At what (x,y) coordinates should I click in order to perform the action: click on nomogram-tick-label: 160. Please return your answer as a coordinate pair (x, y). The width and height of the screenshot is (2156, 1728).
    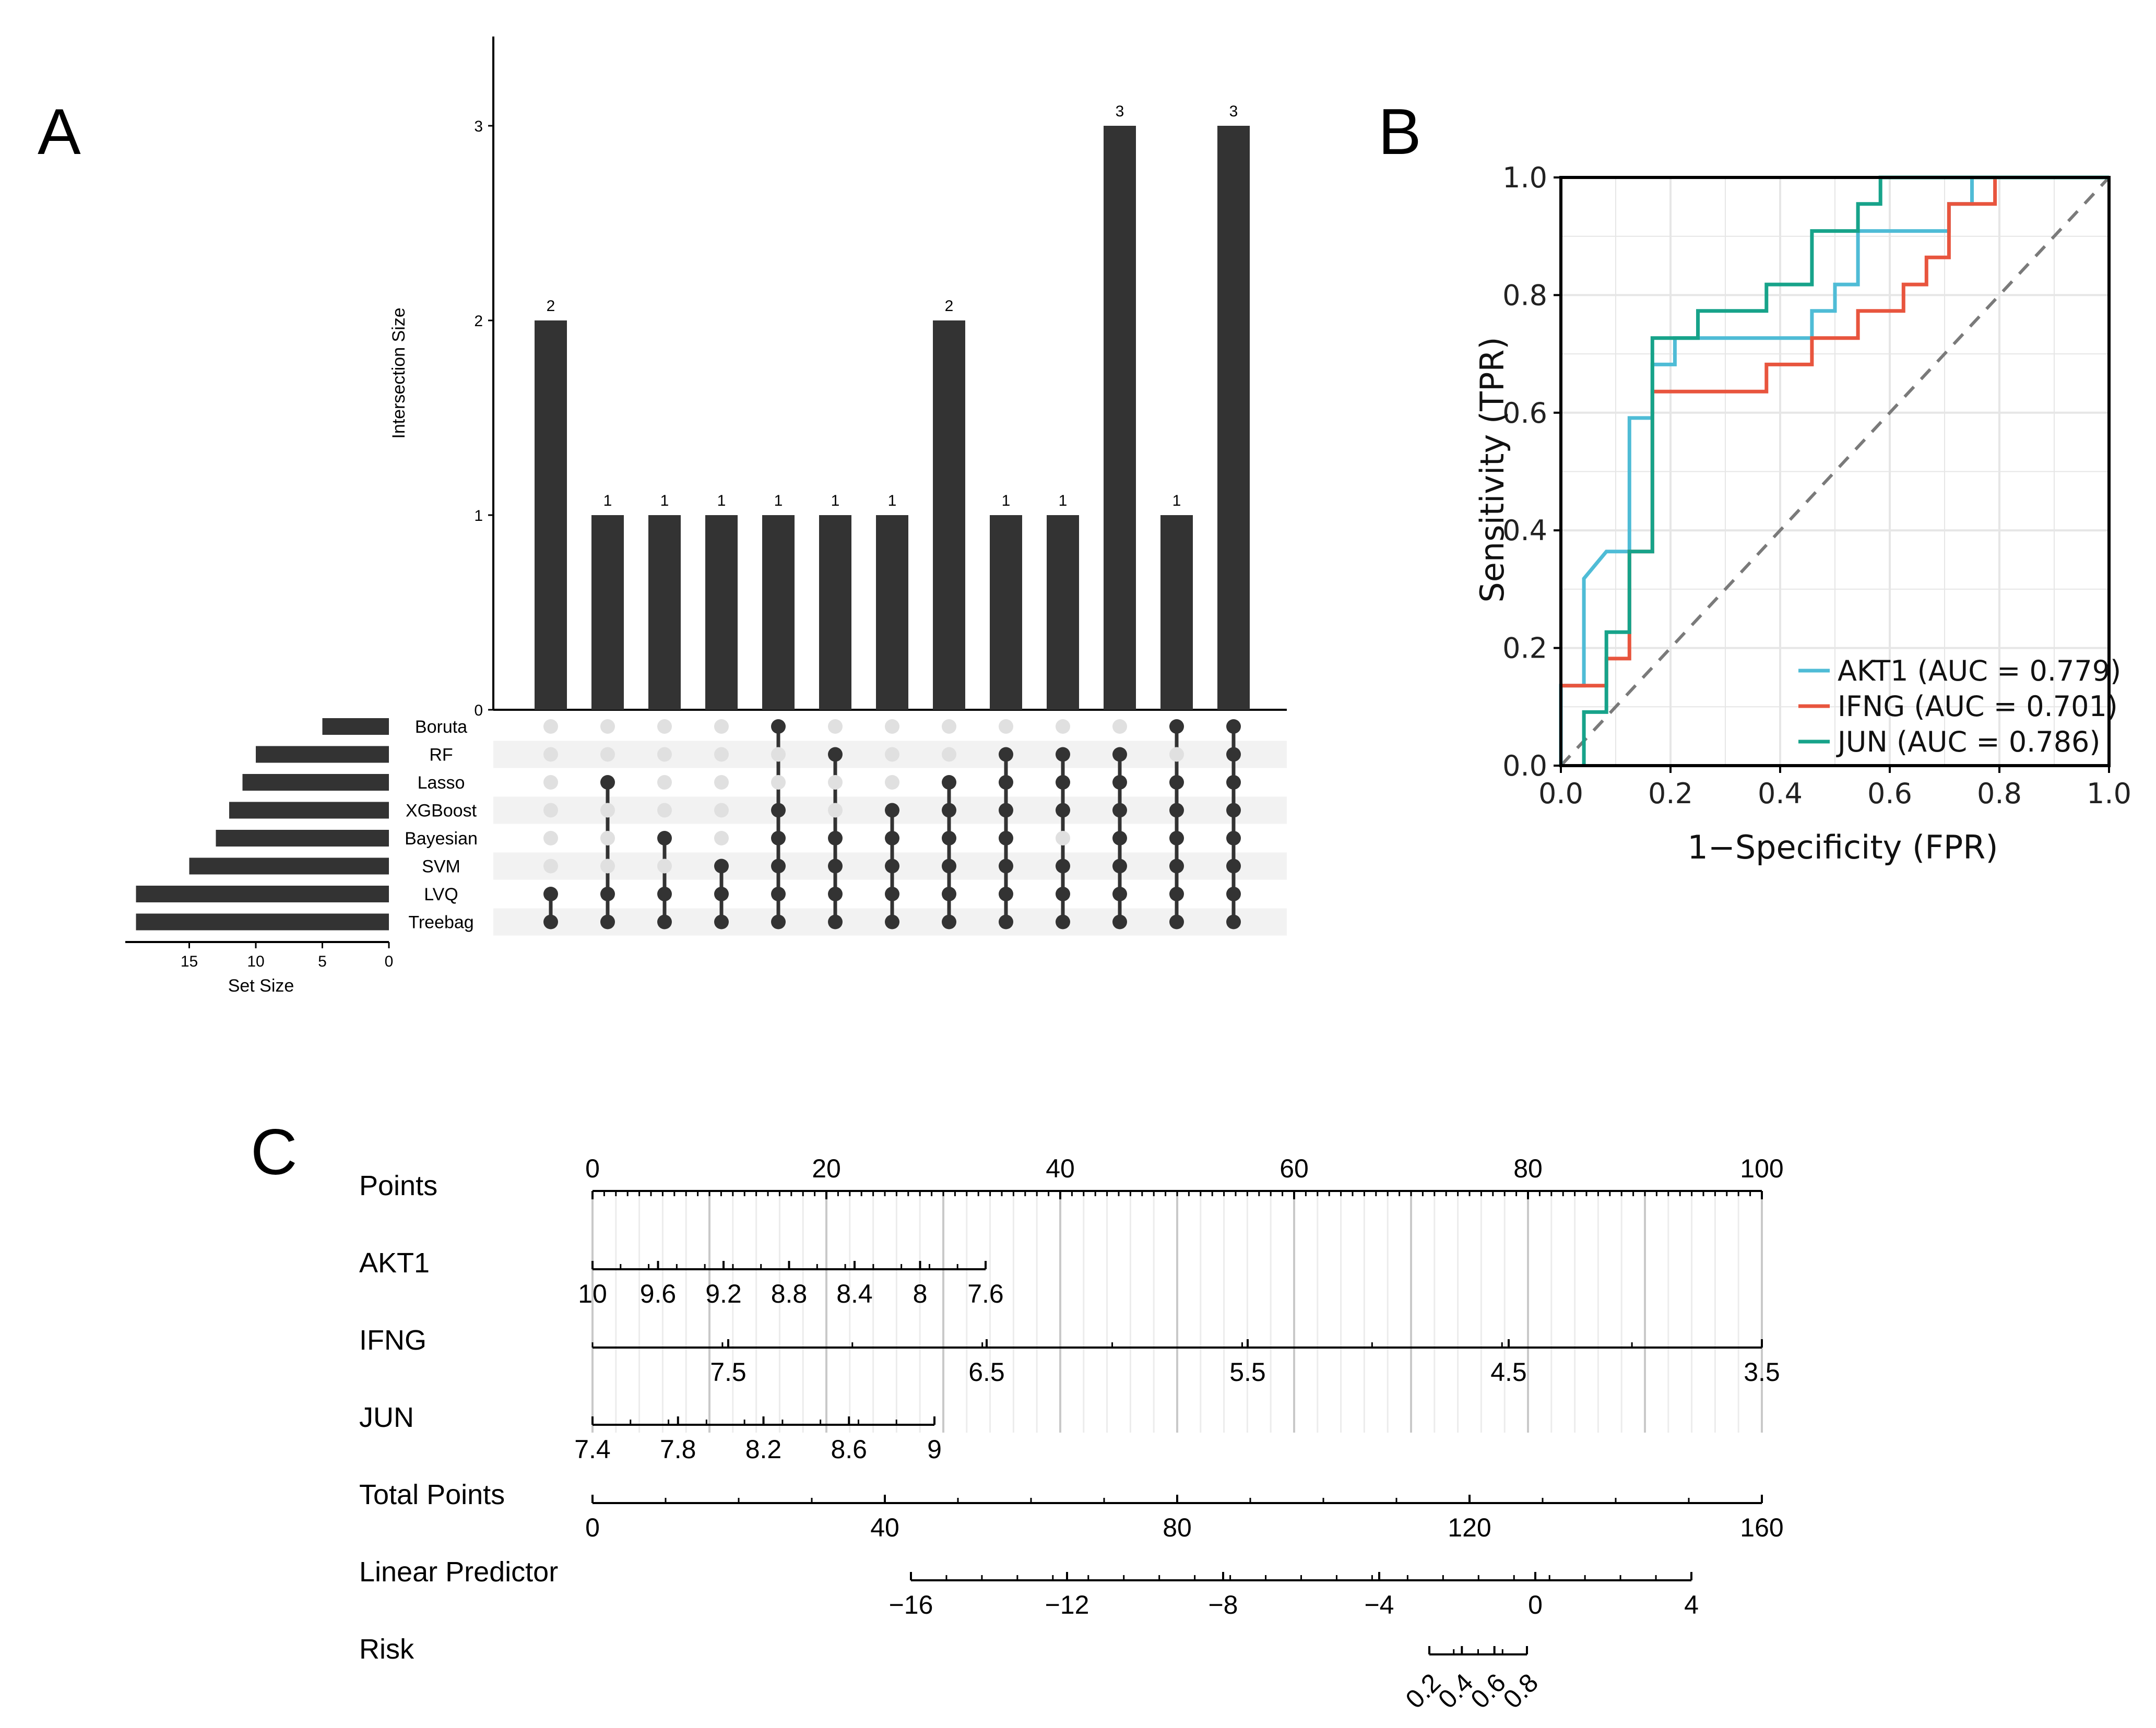
    Looking at the image, I should click on (1761, 1527).